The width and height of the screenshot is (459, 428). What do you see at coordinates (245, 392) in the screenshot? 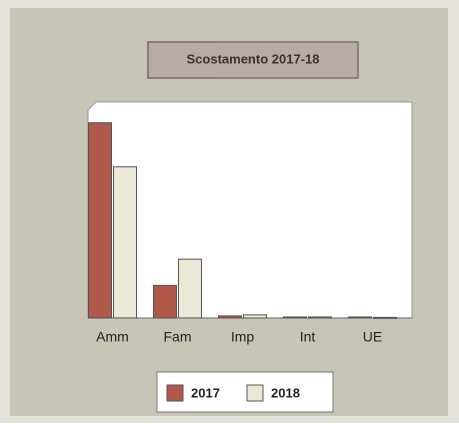
I see `legend` at bounding box center [245, 392].